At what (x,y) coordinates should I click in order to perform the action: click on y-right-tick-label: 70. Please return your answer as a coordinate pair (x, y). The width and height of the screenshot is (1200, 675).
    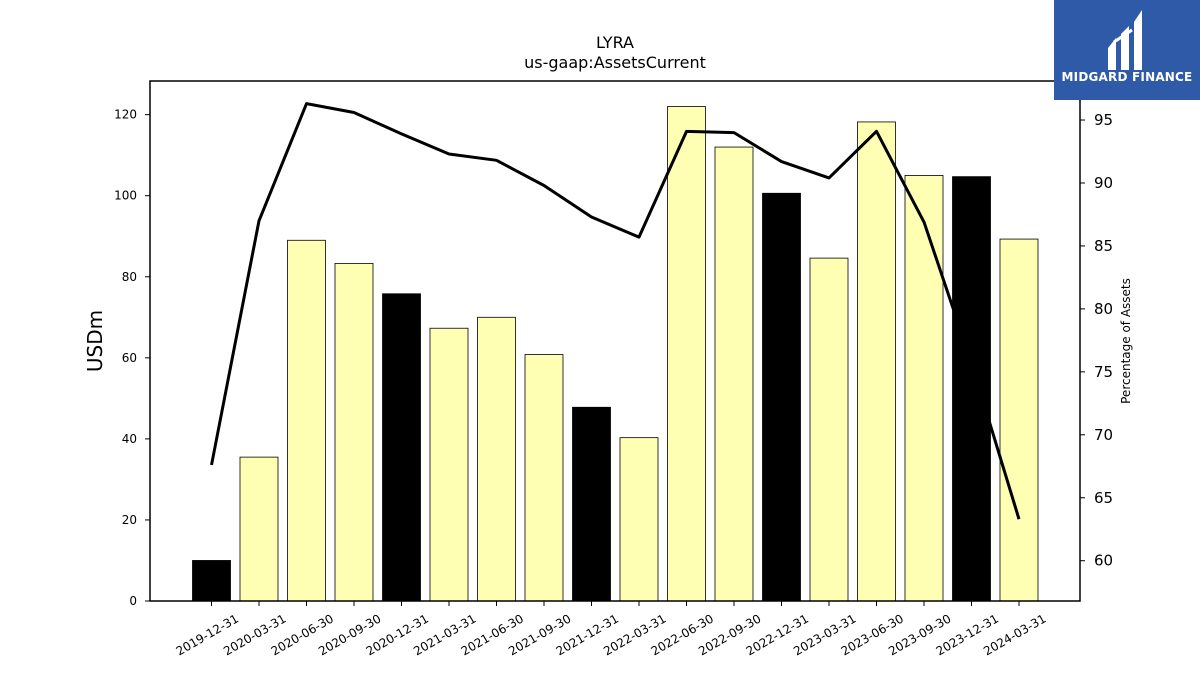
    Looking at the image, I should click on (1103, 435).